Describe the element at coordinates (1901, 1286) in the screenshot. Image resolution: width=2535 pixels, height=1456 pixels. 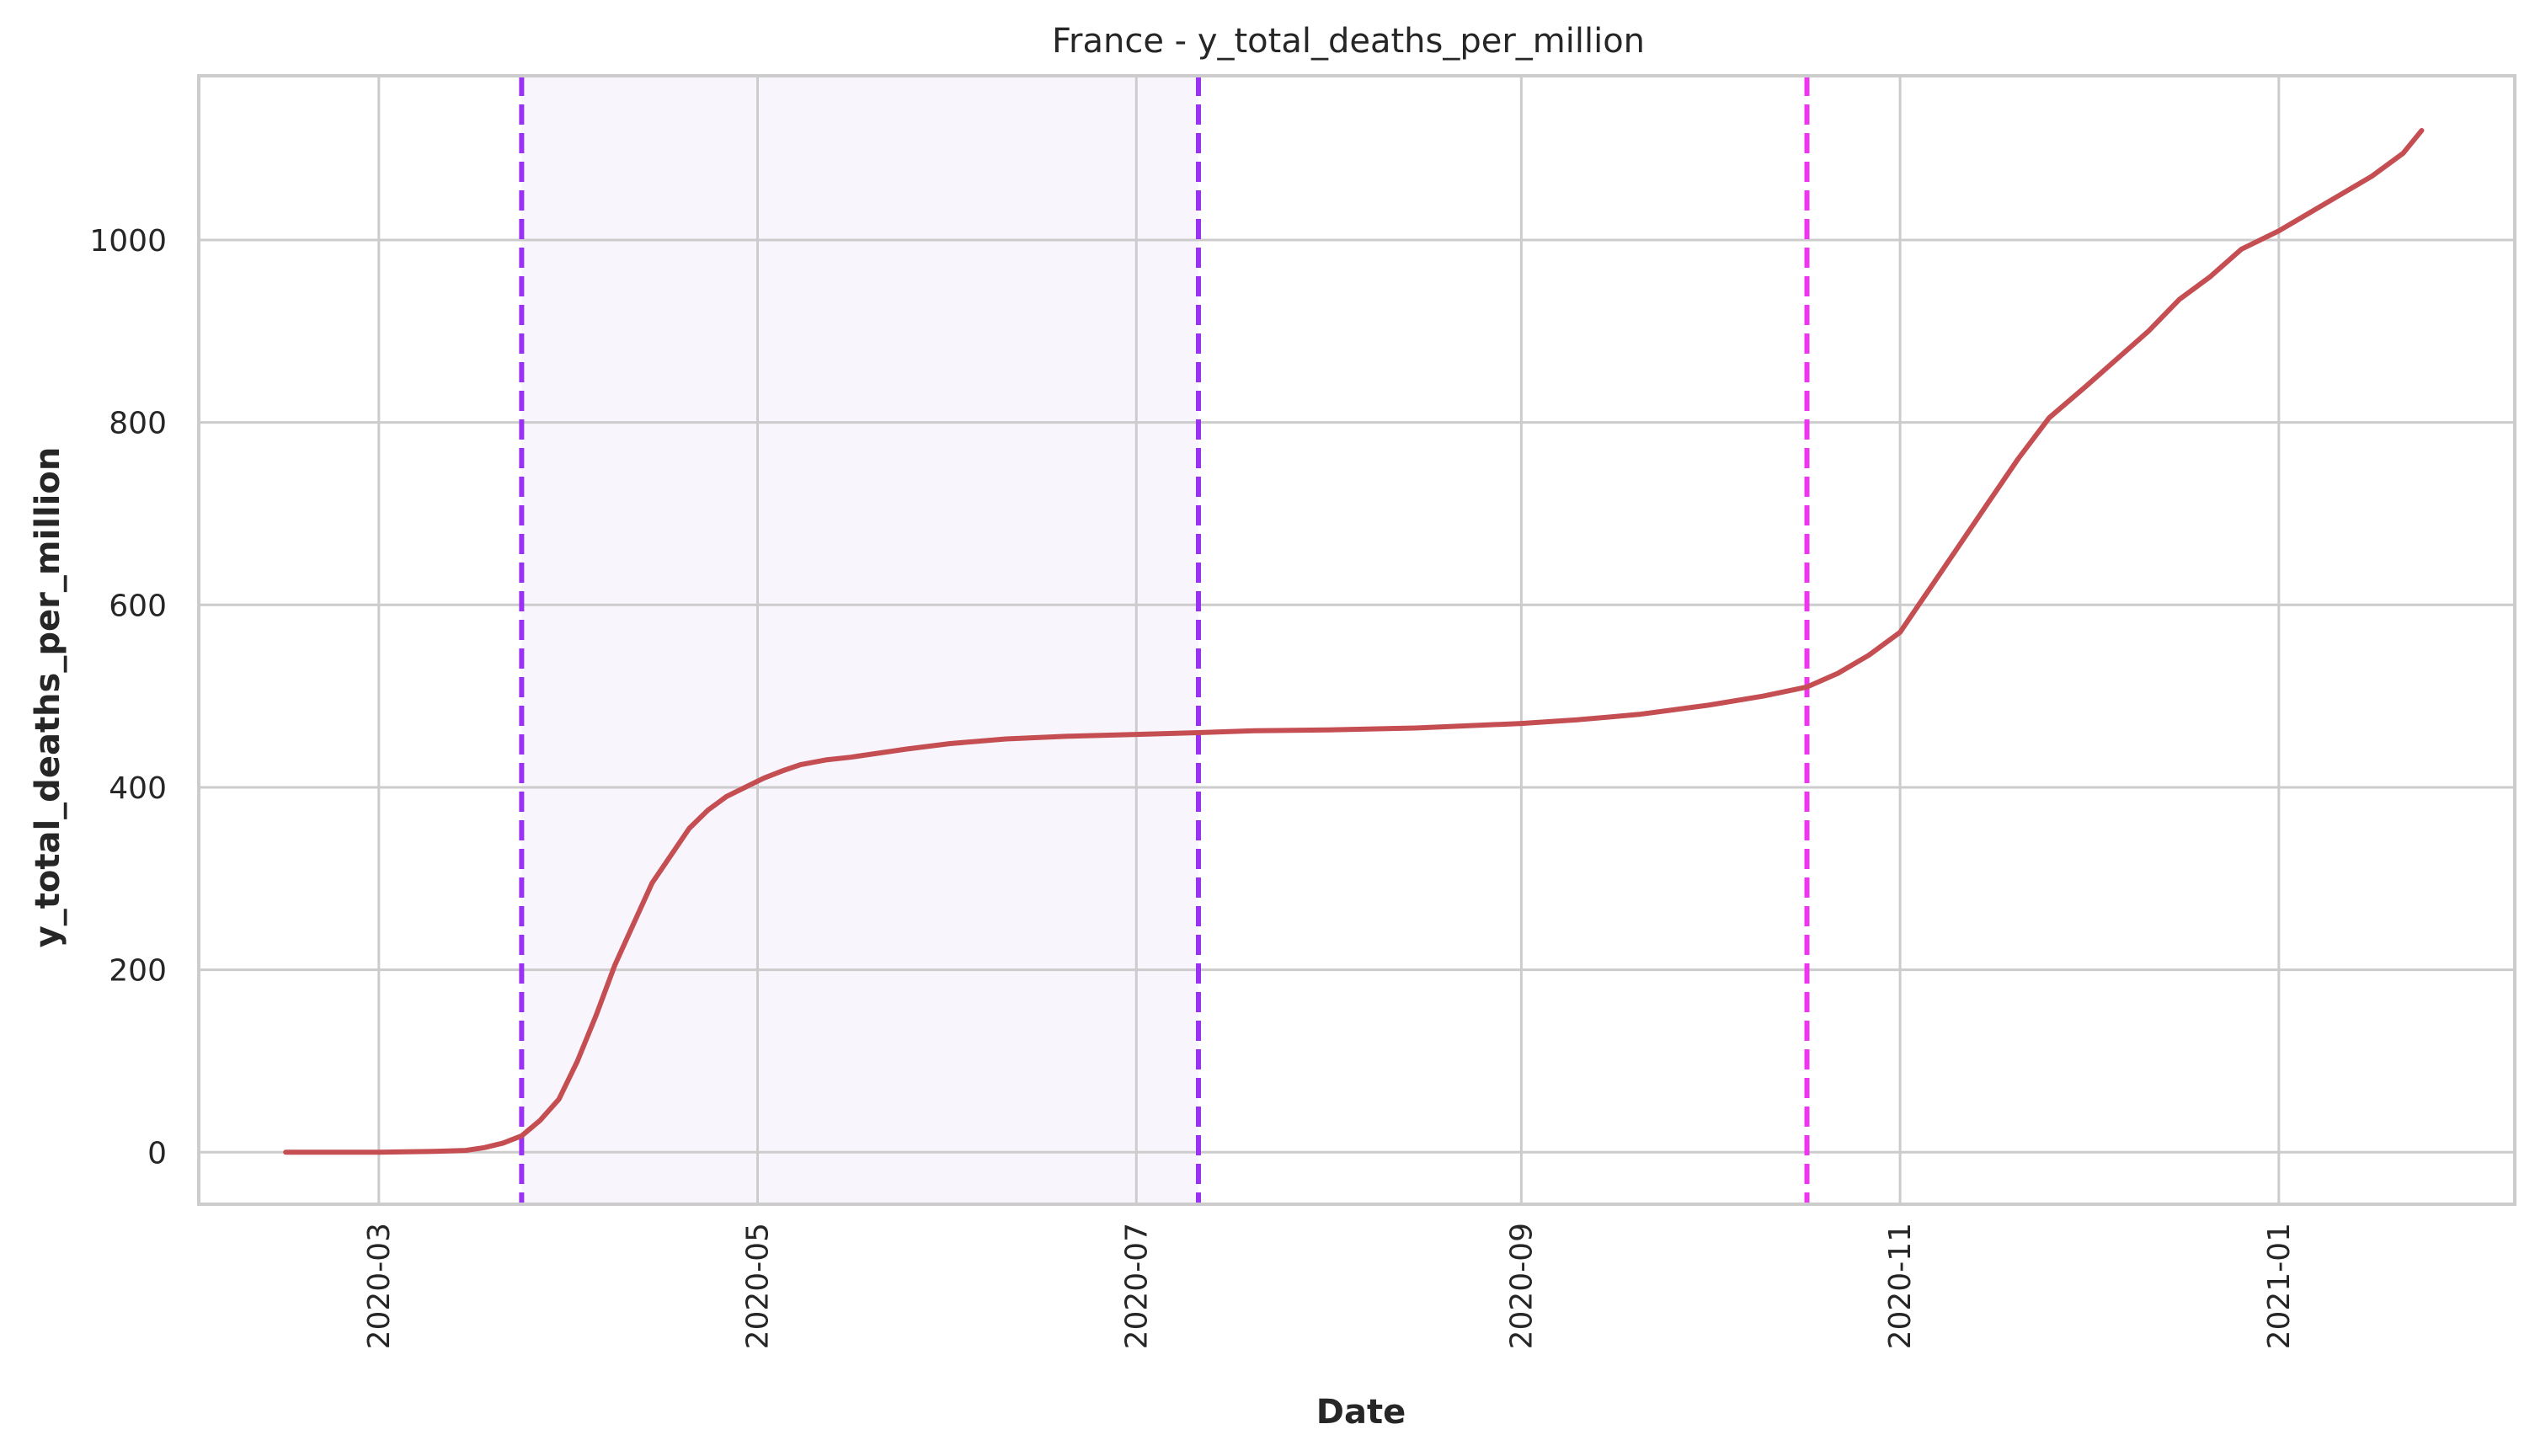
I see `x-tick-label: 2020-11` at that location.